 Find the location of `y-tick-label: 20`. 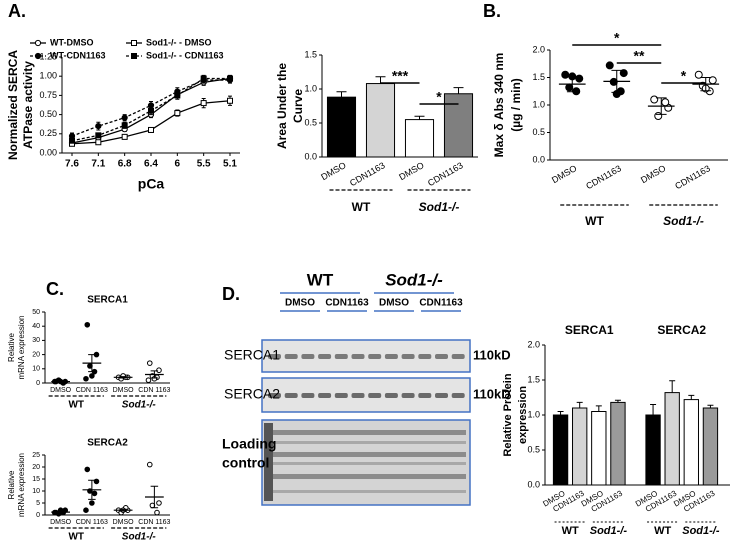

y-tick-label: 20 is located at coordinates (36, 354).